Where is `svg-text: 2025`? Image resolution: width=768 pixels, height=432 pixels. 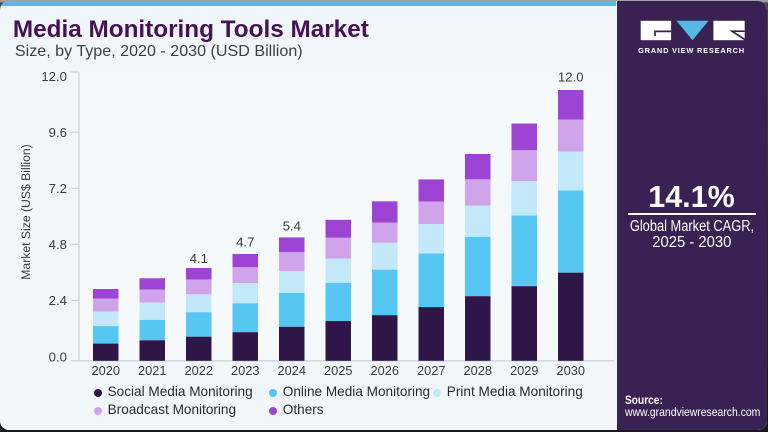
svg-text: 2025 is located at coordinates (338, 370).